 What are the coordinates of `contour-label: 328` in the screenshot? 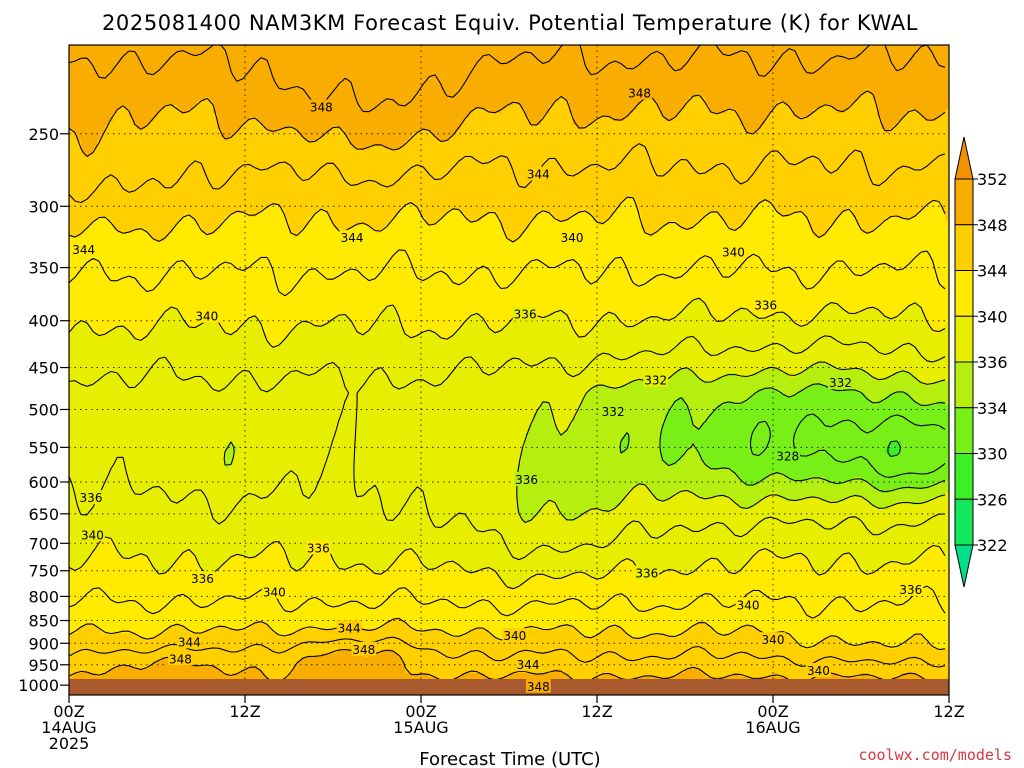 It's located at (787, 457).